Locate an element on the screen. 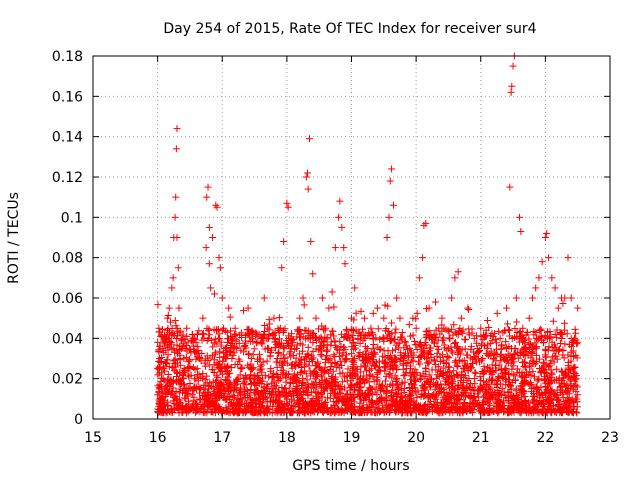 The height and width of the screenshot is (480, 640). y-tick-label: 0.18 is located at coordinates (67, 57).